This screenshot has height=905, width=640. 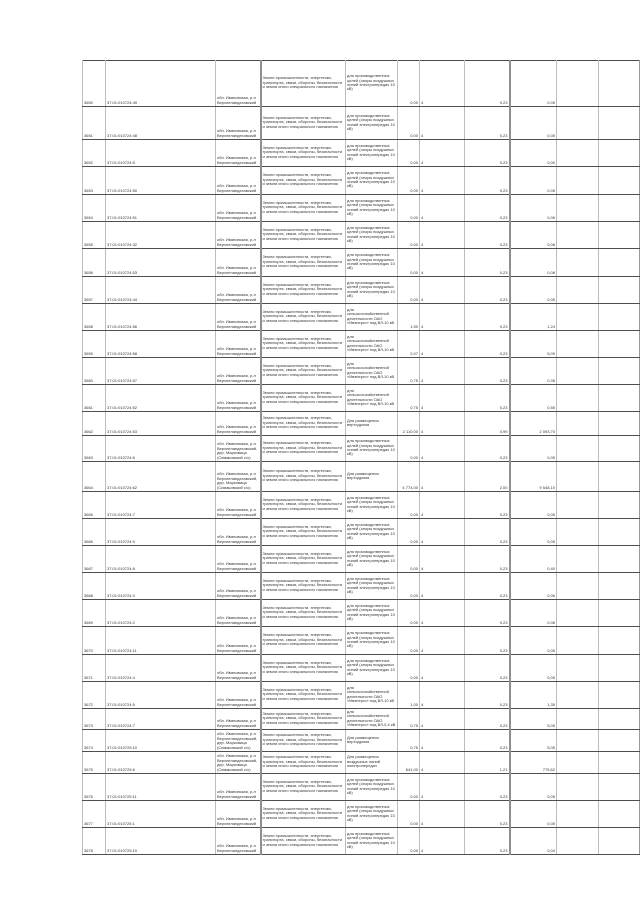 What do you see at coordinates (94, 371) in the screenshot?
I see `cell-num: 3660` at bounding box center [94, 371].